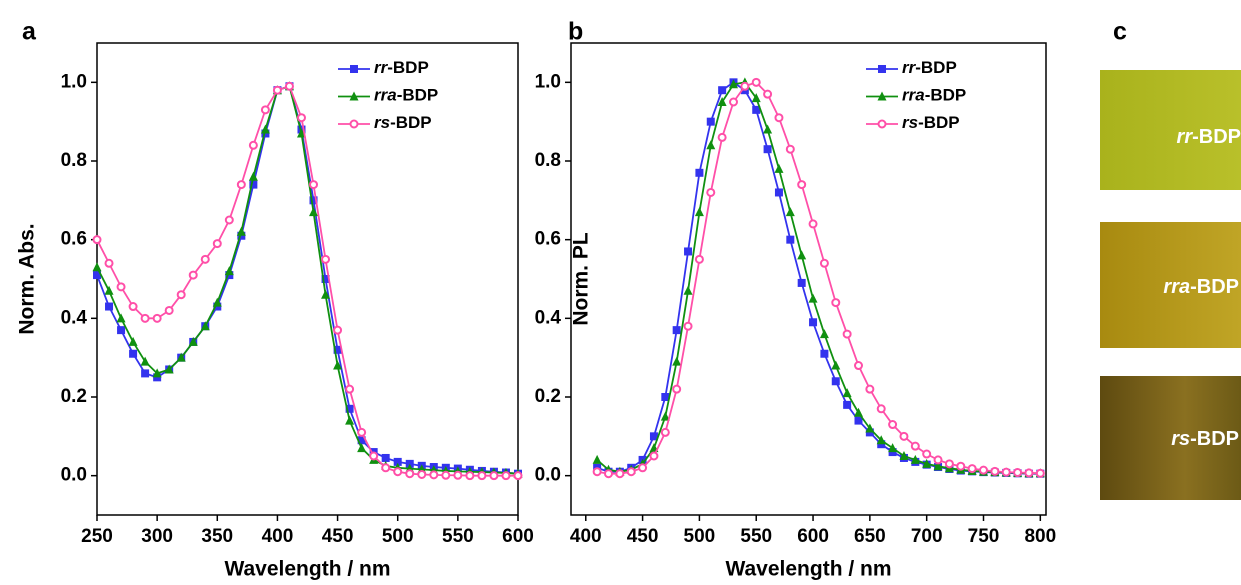 The width and height of the screenshot is (1241, 585). I want to click on panel-label: c, so click(1120, 32).